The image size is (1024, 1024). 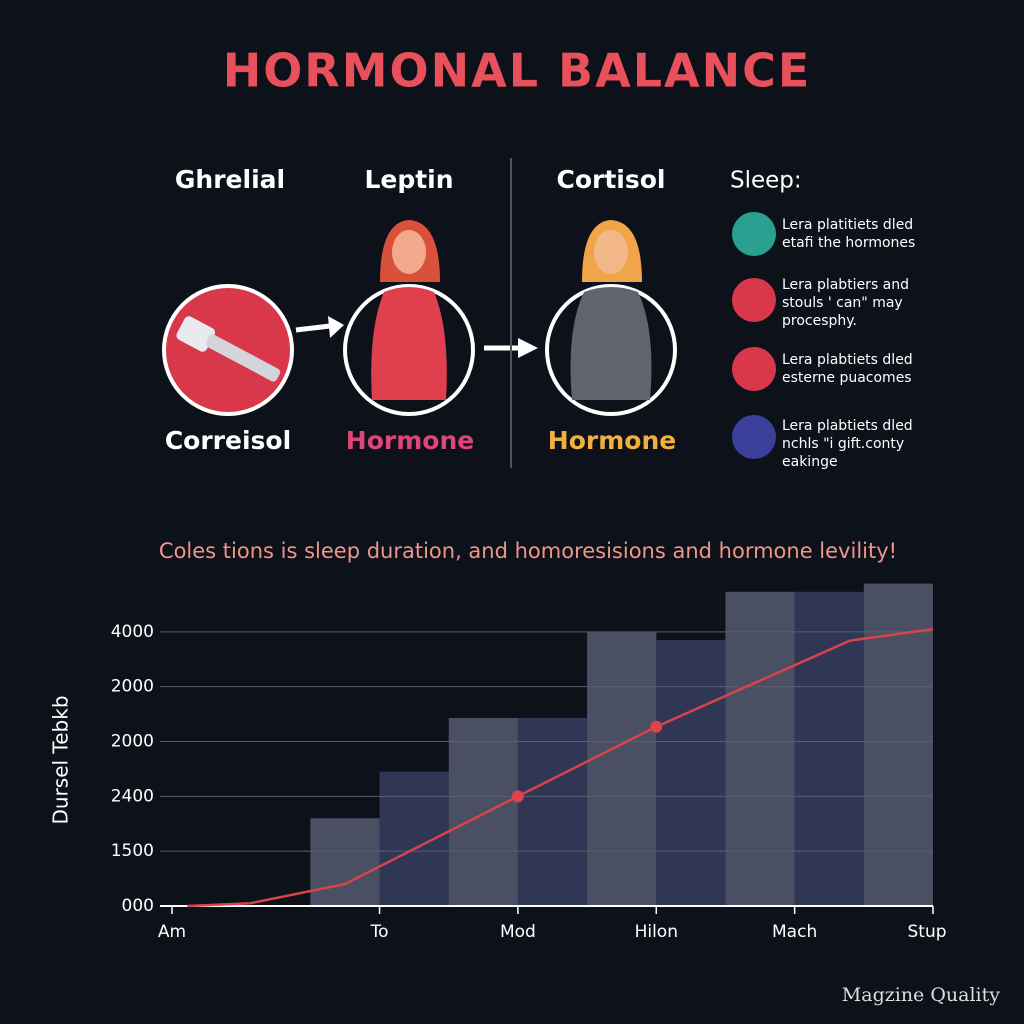 I want to click on y-tick-label: 4000, so click(x=132, y=632).